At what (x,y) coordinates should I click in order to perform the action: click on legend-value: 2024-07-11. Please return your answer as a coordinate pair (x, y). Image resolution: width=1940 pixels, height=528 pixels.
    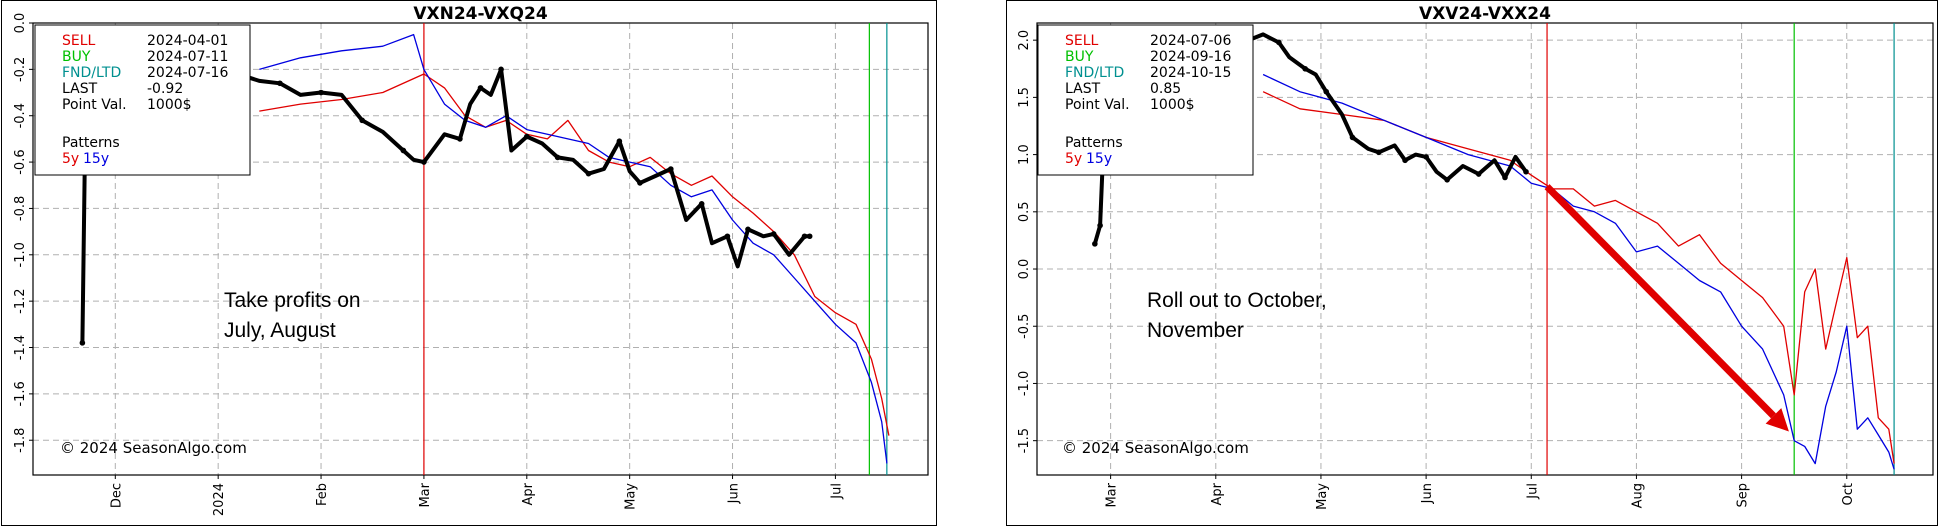
    Looking at the image, I should click on (187, 57).